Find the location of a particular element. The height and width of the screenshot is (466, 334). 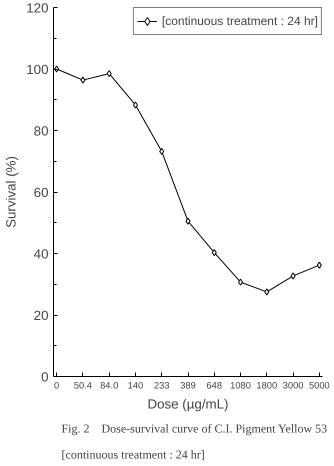

x-tick-label: 648 is located at coordinates (214, 385).